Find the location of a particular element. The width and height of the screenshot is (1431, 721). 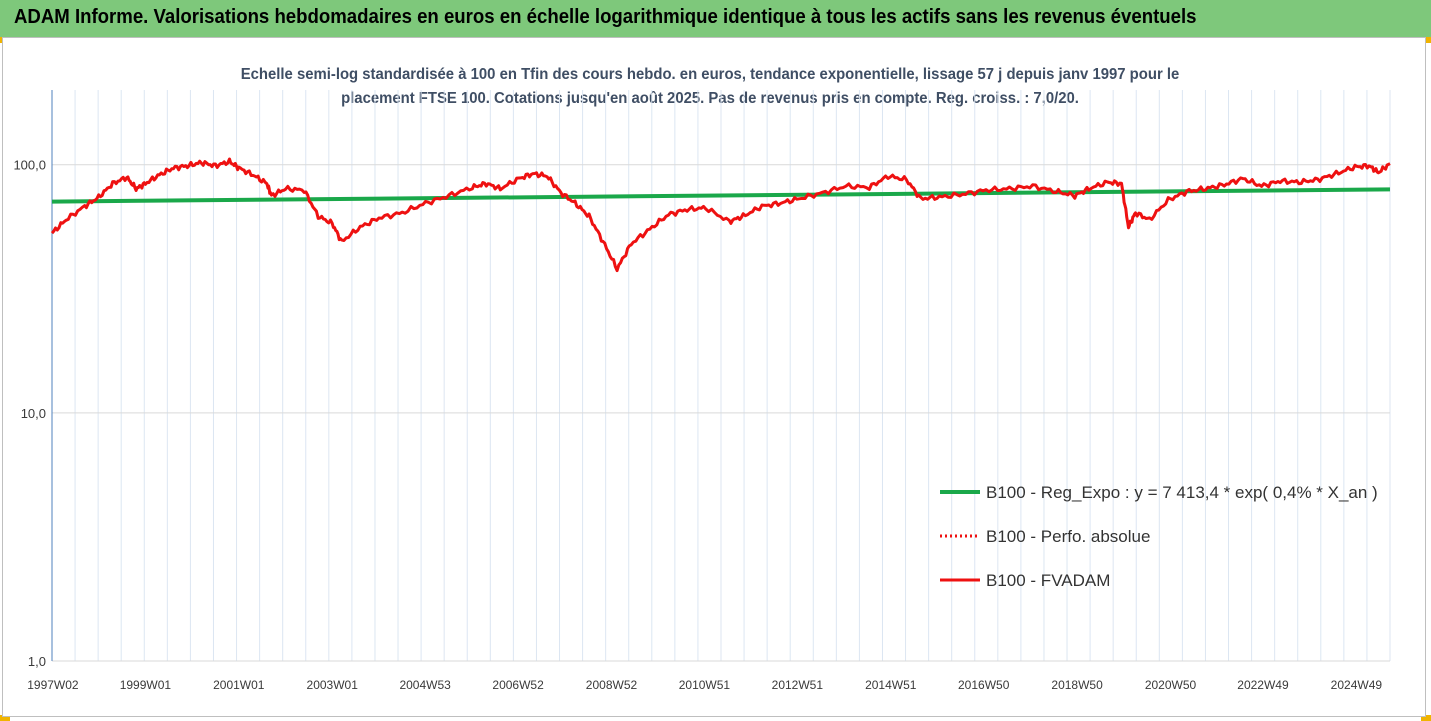

x-tick-label: 2010W51 is located at coordinates (705, 685).